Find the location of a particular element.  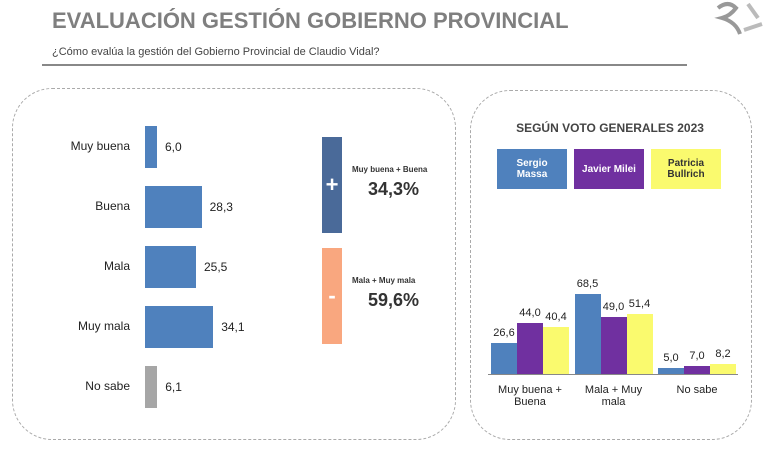

value-label: 68,5 is located at coordinates (587, 283).